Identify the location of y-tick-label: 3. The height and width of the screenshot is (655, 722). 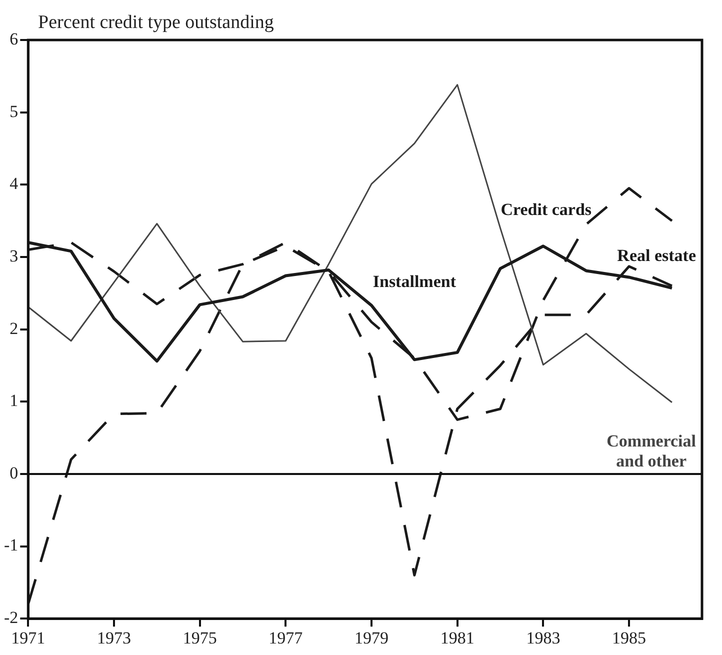
(14, 256).